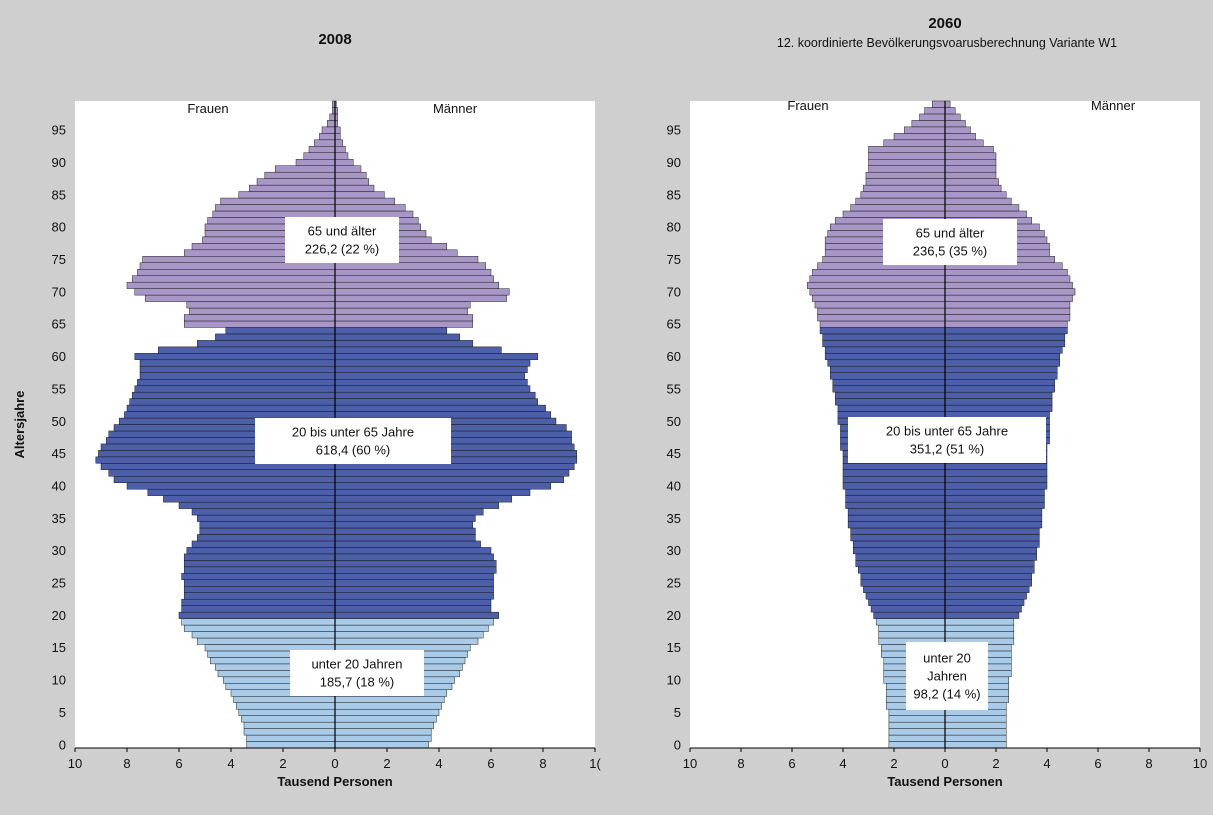 This screenshot has height=815, width=1213. What do you see at coordinates (357, 682) in the screenshot?
I see `group-label-line: 185,7 (18 %)` at bounding box center [357, 682].